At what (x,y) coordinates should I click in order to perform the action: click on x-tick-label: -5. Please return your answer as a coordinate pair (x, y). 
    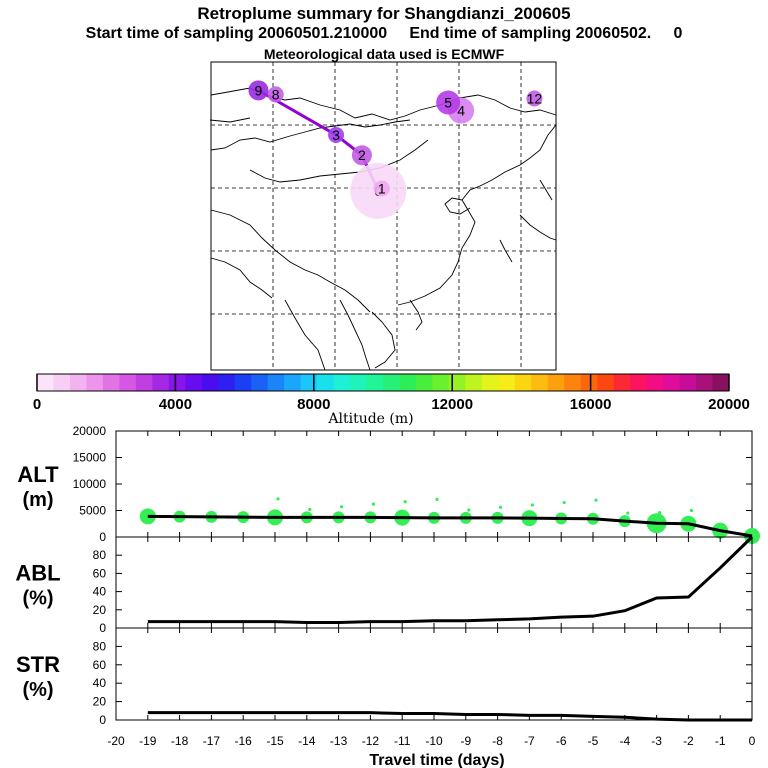
    Looking at the image, I should click on (593, 741).